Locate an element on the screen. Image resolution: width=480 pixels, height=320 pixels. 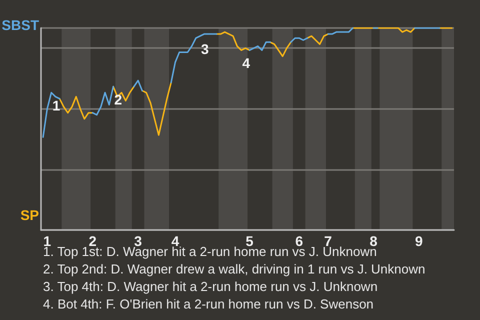
annotation: 2 is located at coordinates (118, 100).